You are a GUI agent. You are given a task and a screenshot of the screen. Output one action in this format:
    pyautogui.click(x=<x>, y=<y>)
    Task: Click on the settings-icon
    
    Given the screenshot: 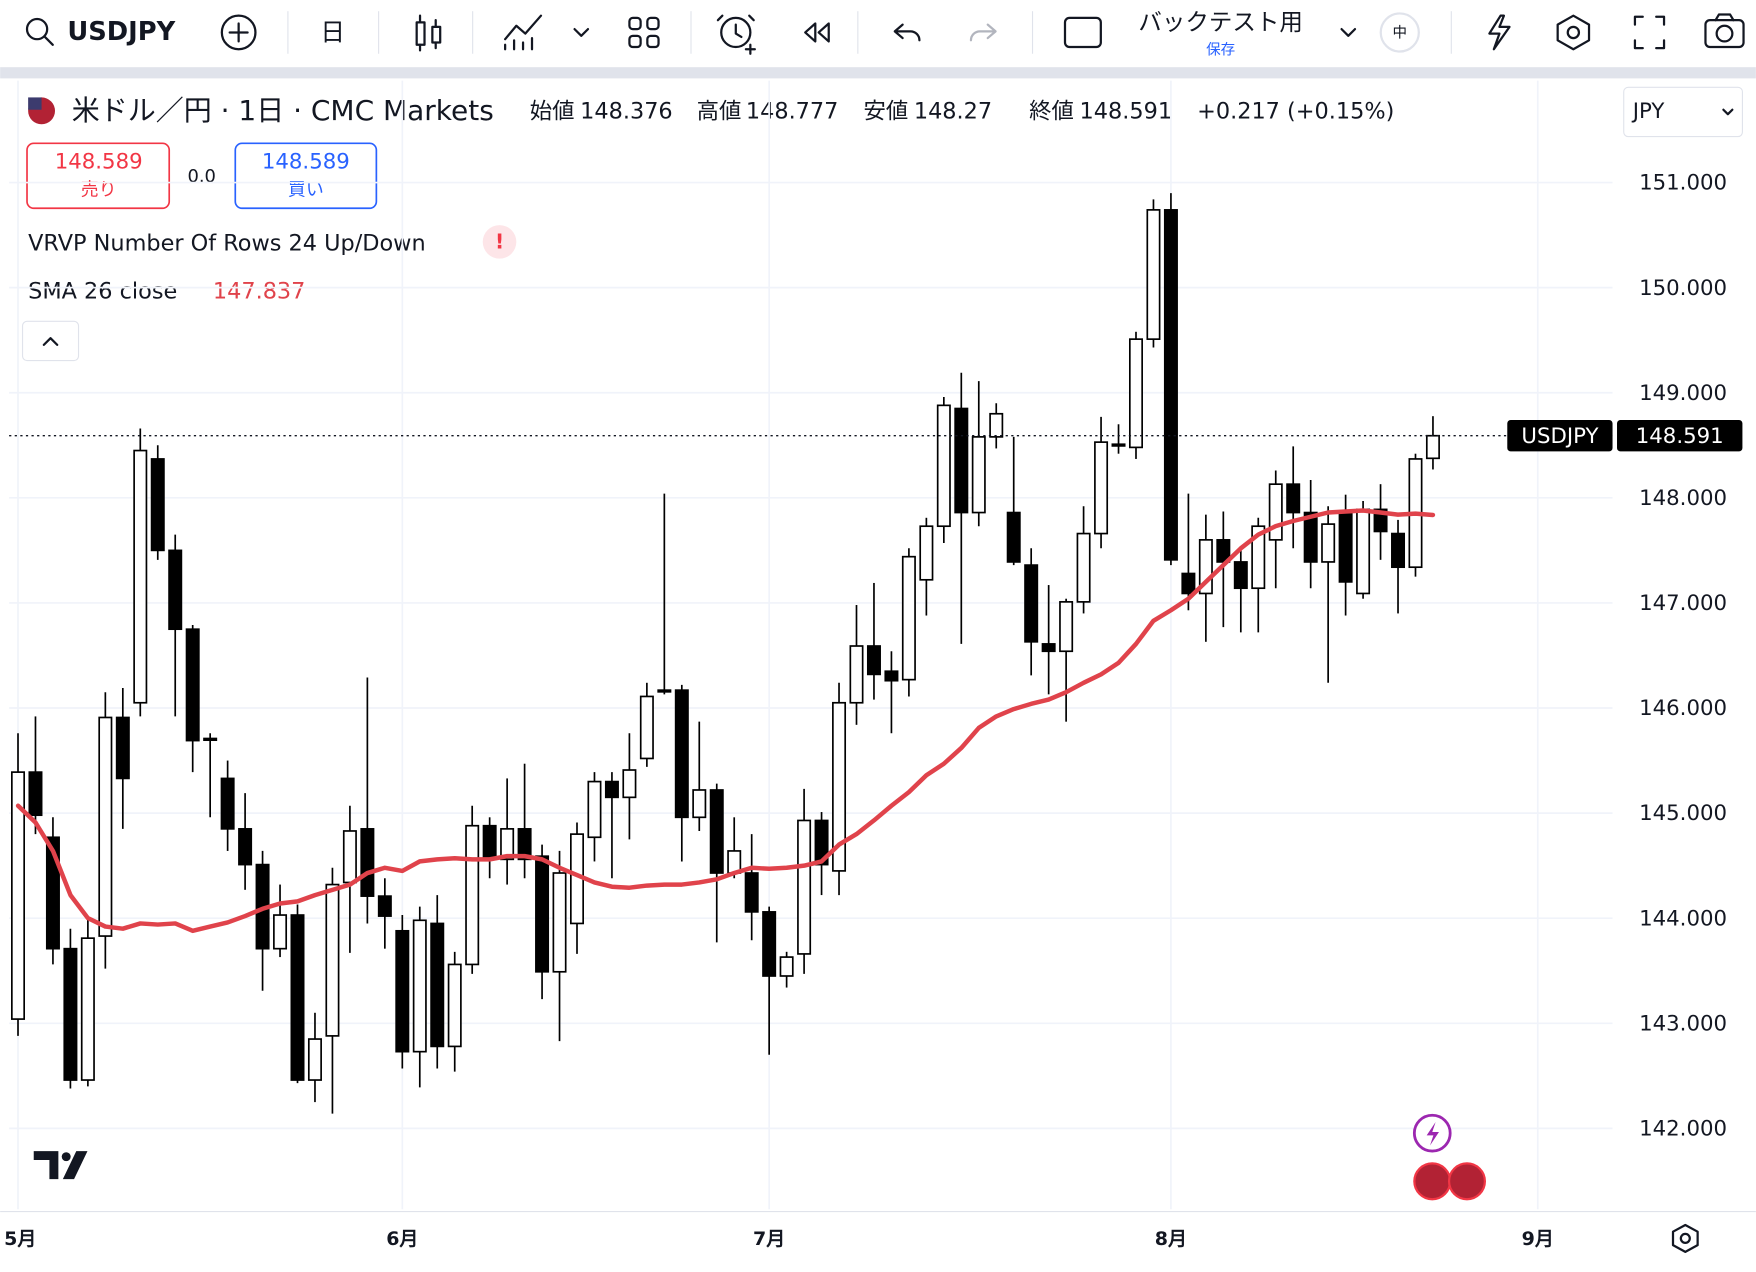 What is the action you would take?
    pyautogui.click(x=1573, y=32)
    